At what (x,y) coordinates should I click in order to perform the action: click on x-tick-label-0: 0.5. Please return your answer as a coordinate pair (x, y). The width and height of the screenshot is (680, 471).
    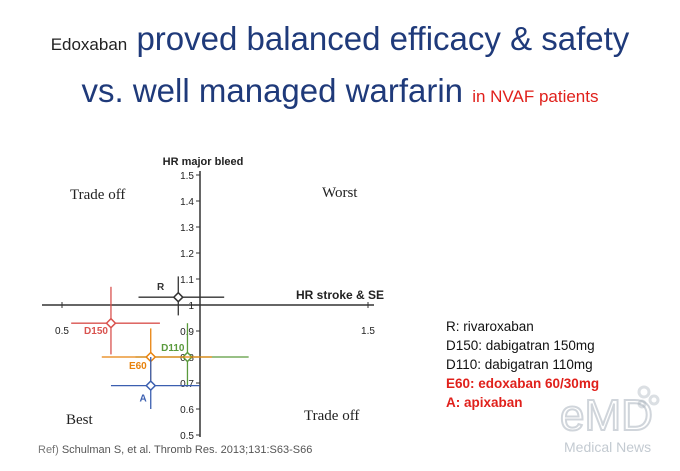
    Looking at the image, I should click on (62, 331).